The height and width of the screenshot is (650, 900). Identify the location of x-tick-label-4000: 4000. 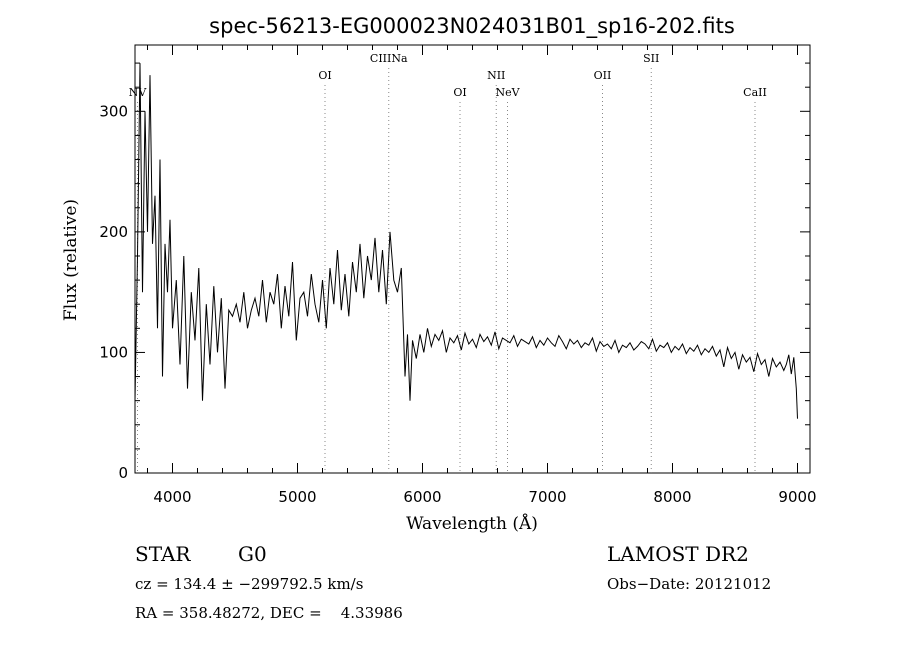
(172, 497).